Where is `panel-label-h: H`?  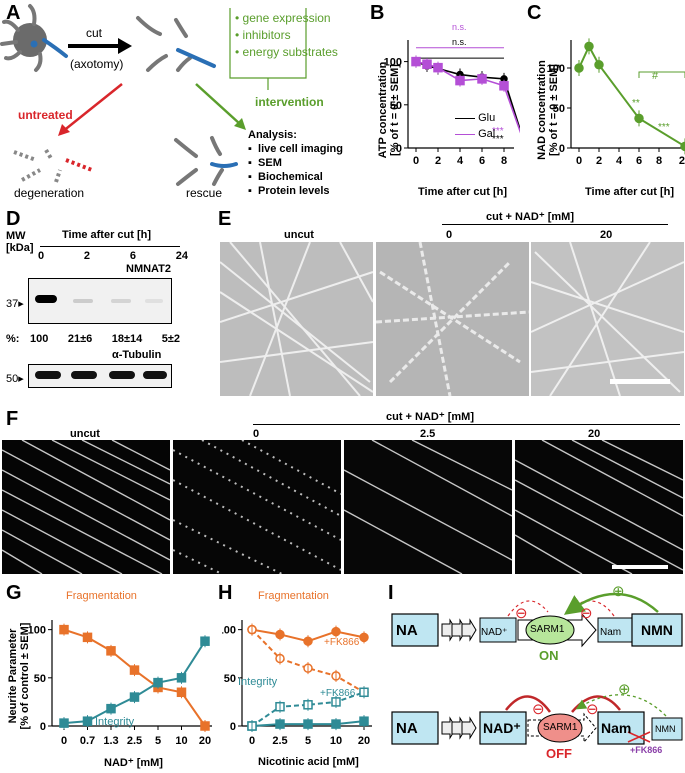
panel-label-h: H is located at coordinates (225, 593).